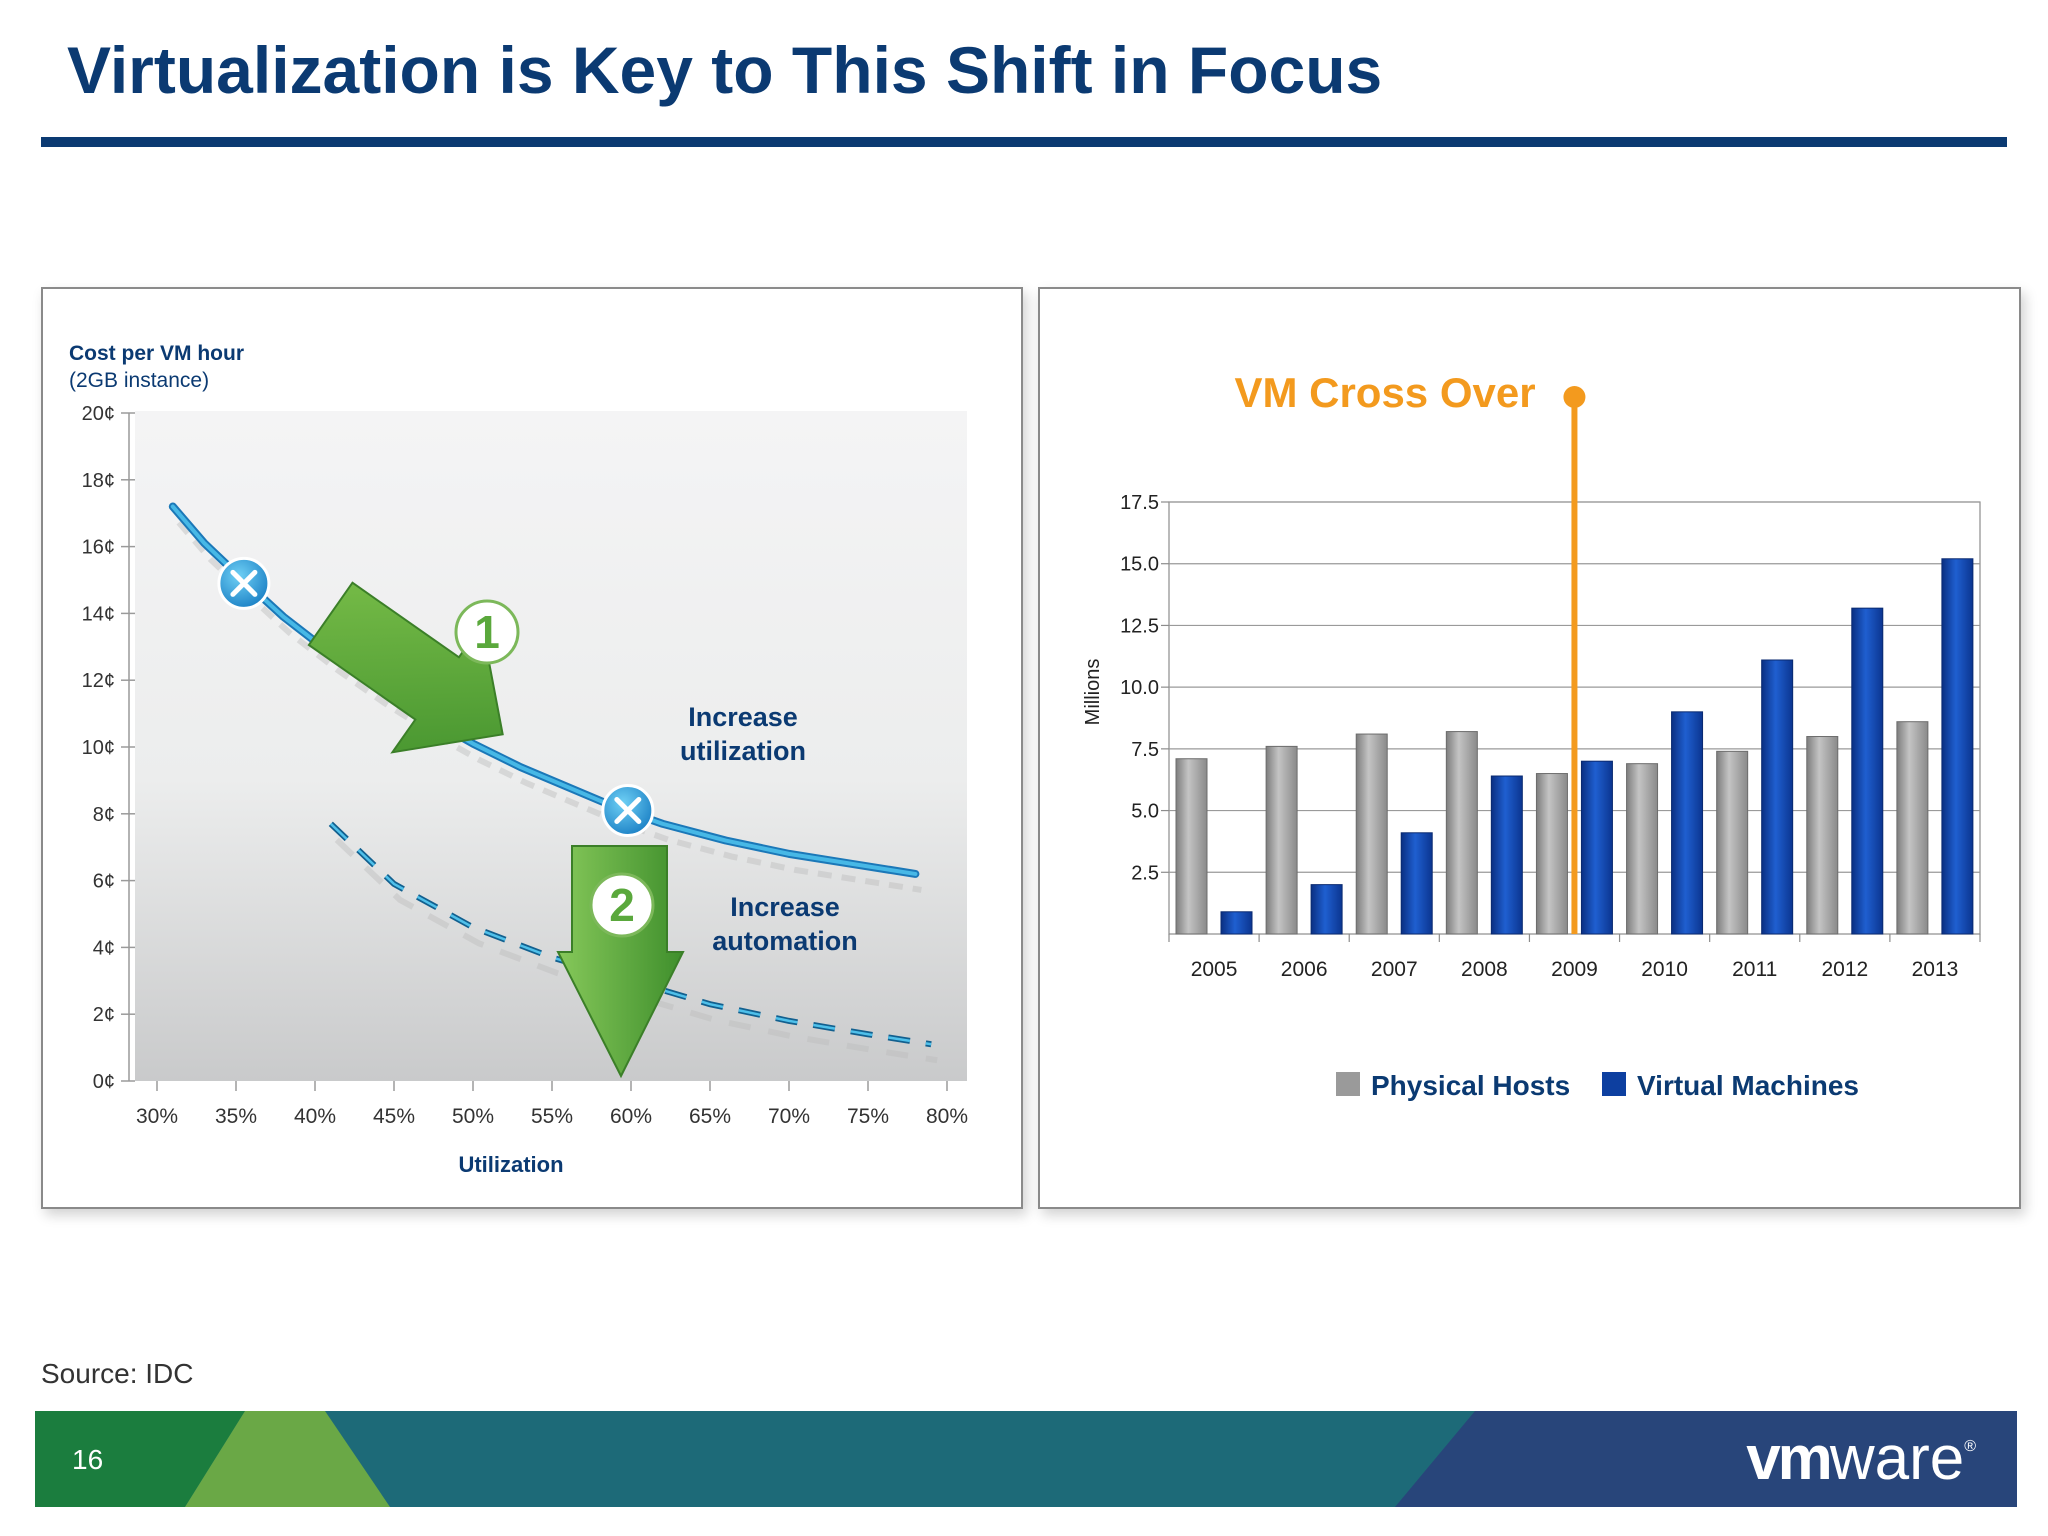 The image size is (2048, 1536). Describe the element at coordinates (1897, 1458) in the screenshot. I see `logo-ware: ware` at that location.